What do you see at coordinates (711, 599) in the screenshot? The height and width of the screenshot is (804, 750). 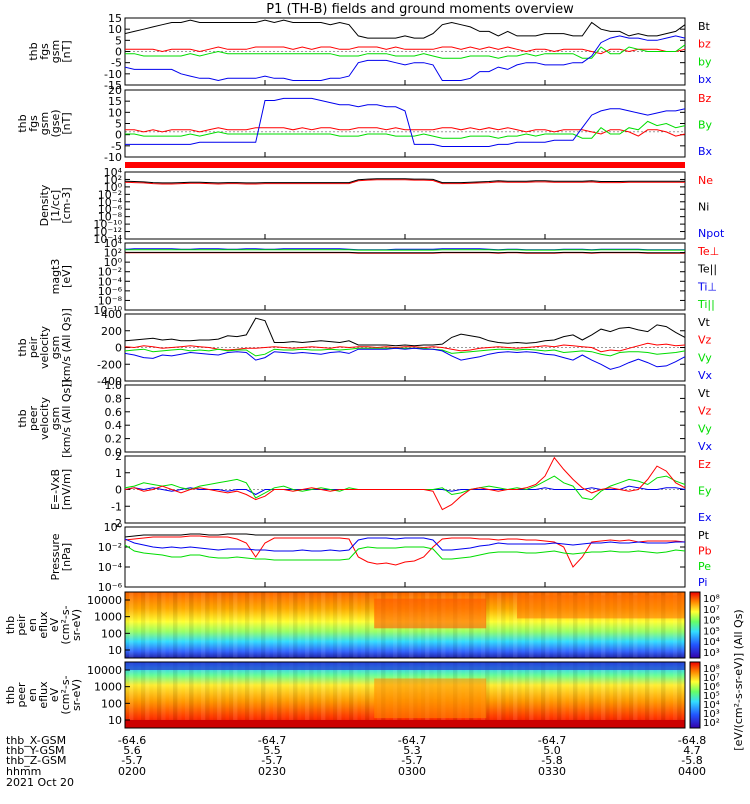 I see `colorbar-tick-label: 10⁸` at bounding box center [711, 599].